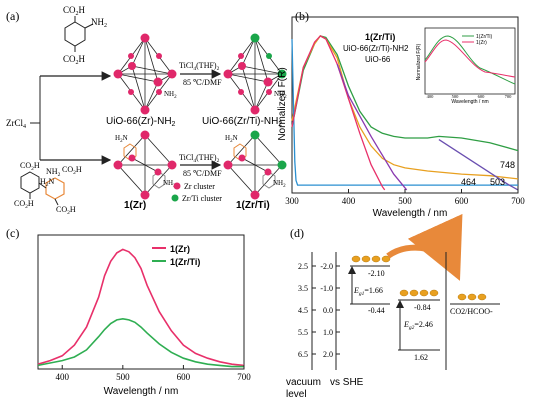  Describe the element at coordinates (303, 382) in the screenshot. I see `vacuum-label: vacuum` at that location.